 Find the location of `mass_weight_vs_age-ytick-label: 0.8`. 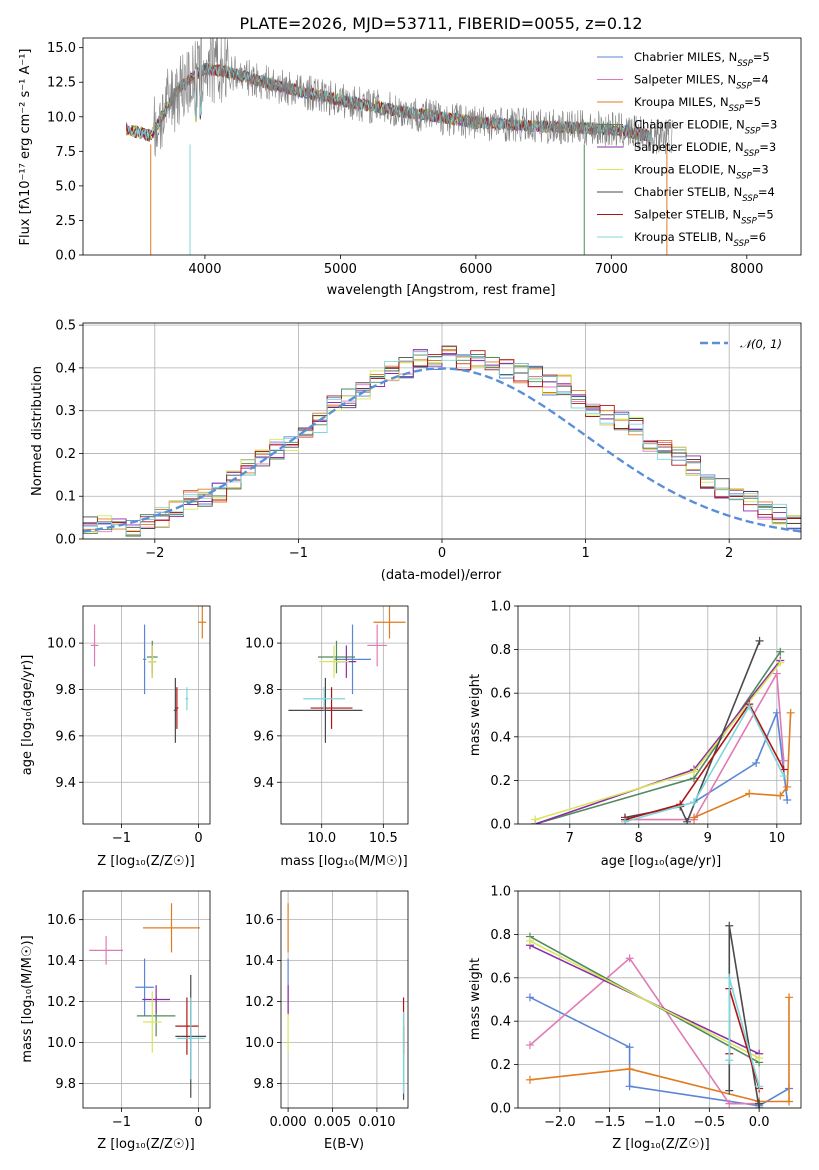

mass_weight_vs_age-ytick-label: 0.8 is located at coordinates (500, 650).